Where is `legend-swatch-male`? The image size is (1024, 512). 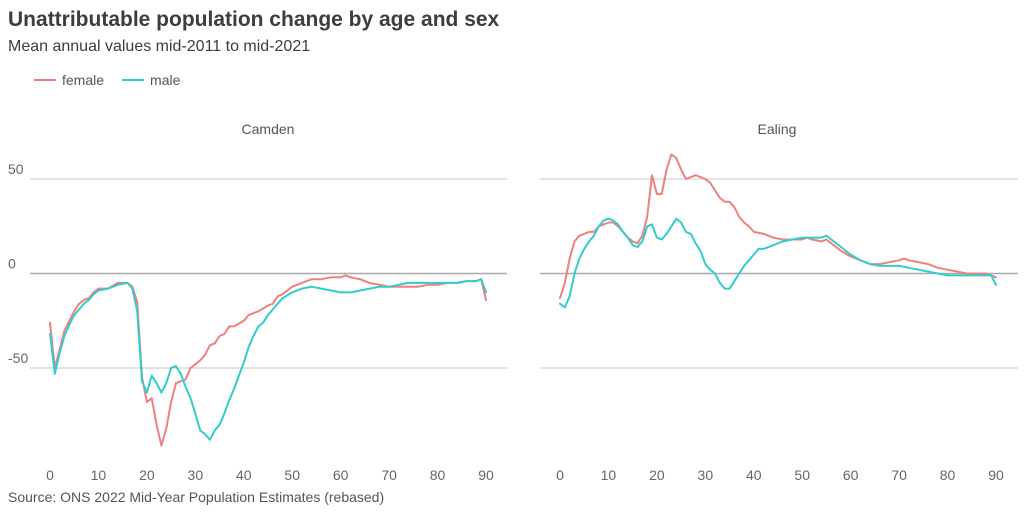 legend-swatch-male is located at coordinates (133, 80).